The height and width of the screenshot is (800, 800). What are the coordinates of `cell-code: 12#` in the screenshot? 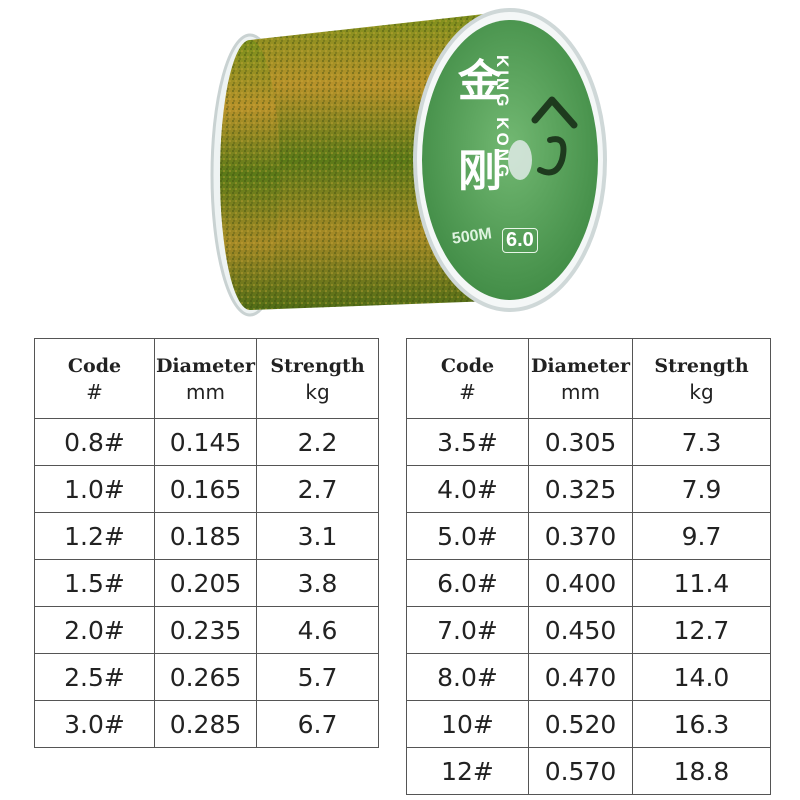 It's located at (467, 771).